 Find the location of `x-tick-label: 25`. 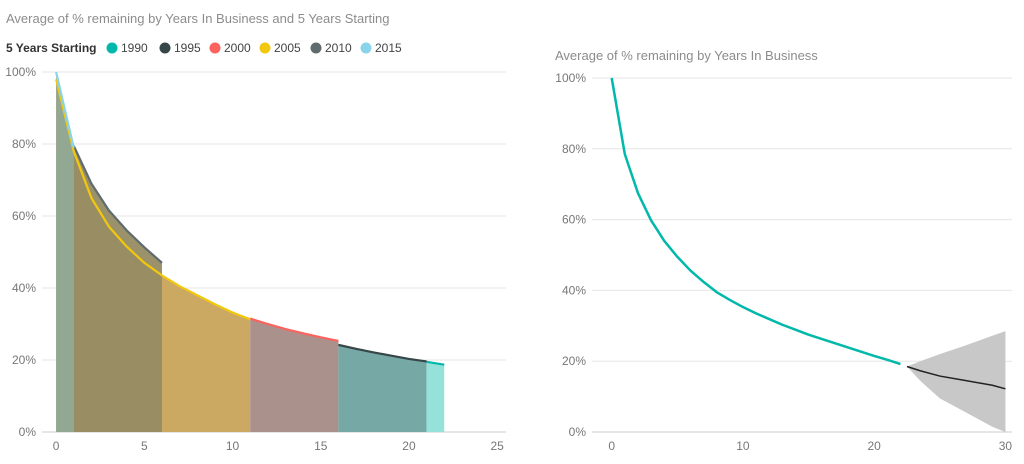

x-tick-label: 25 is located at coordinates (497, 446).